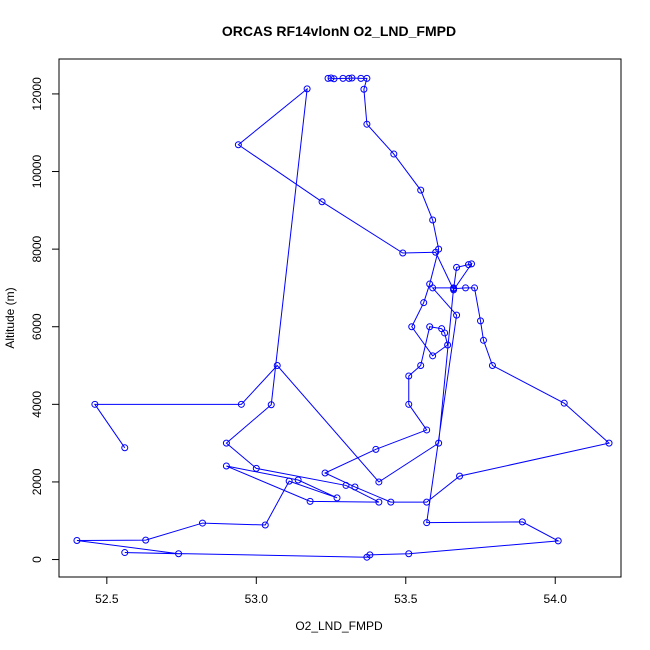 This screenshot has height=650, width=650. Describe the element at coordinates (406, 599) in the screenshot. I see `x-tick-label: 53.5` at that location.